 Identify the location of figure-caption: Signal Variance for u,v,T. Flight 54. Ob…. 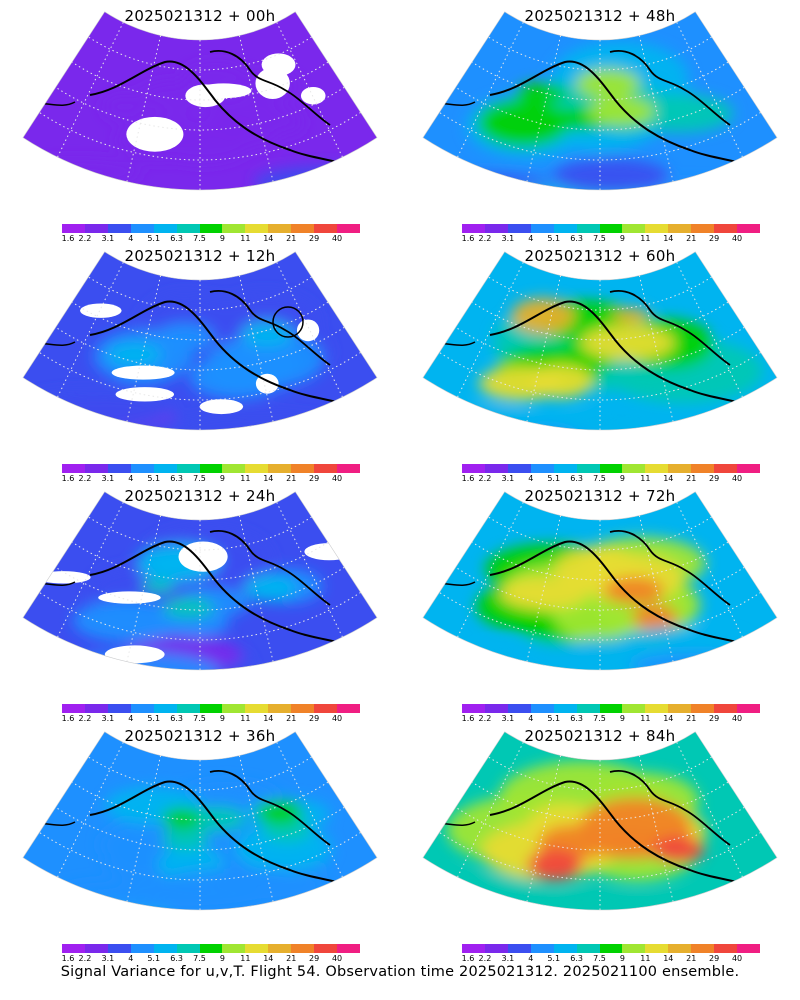
(400, 972).